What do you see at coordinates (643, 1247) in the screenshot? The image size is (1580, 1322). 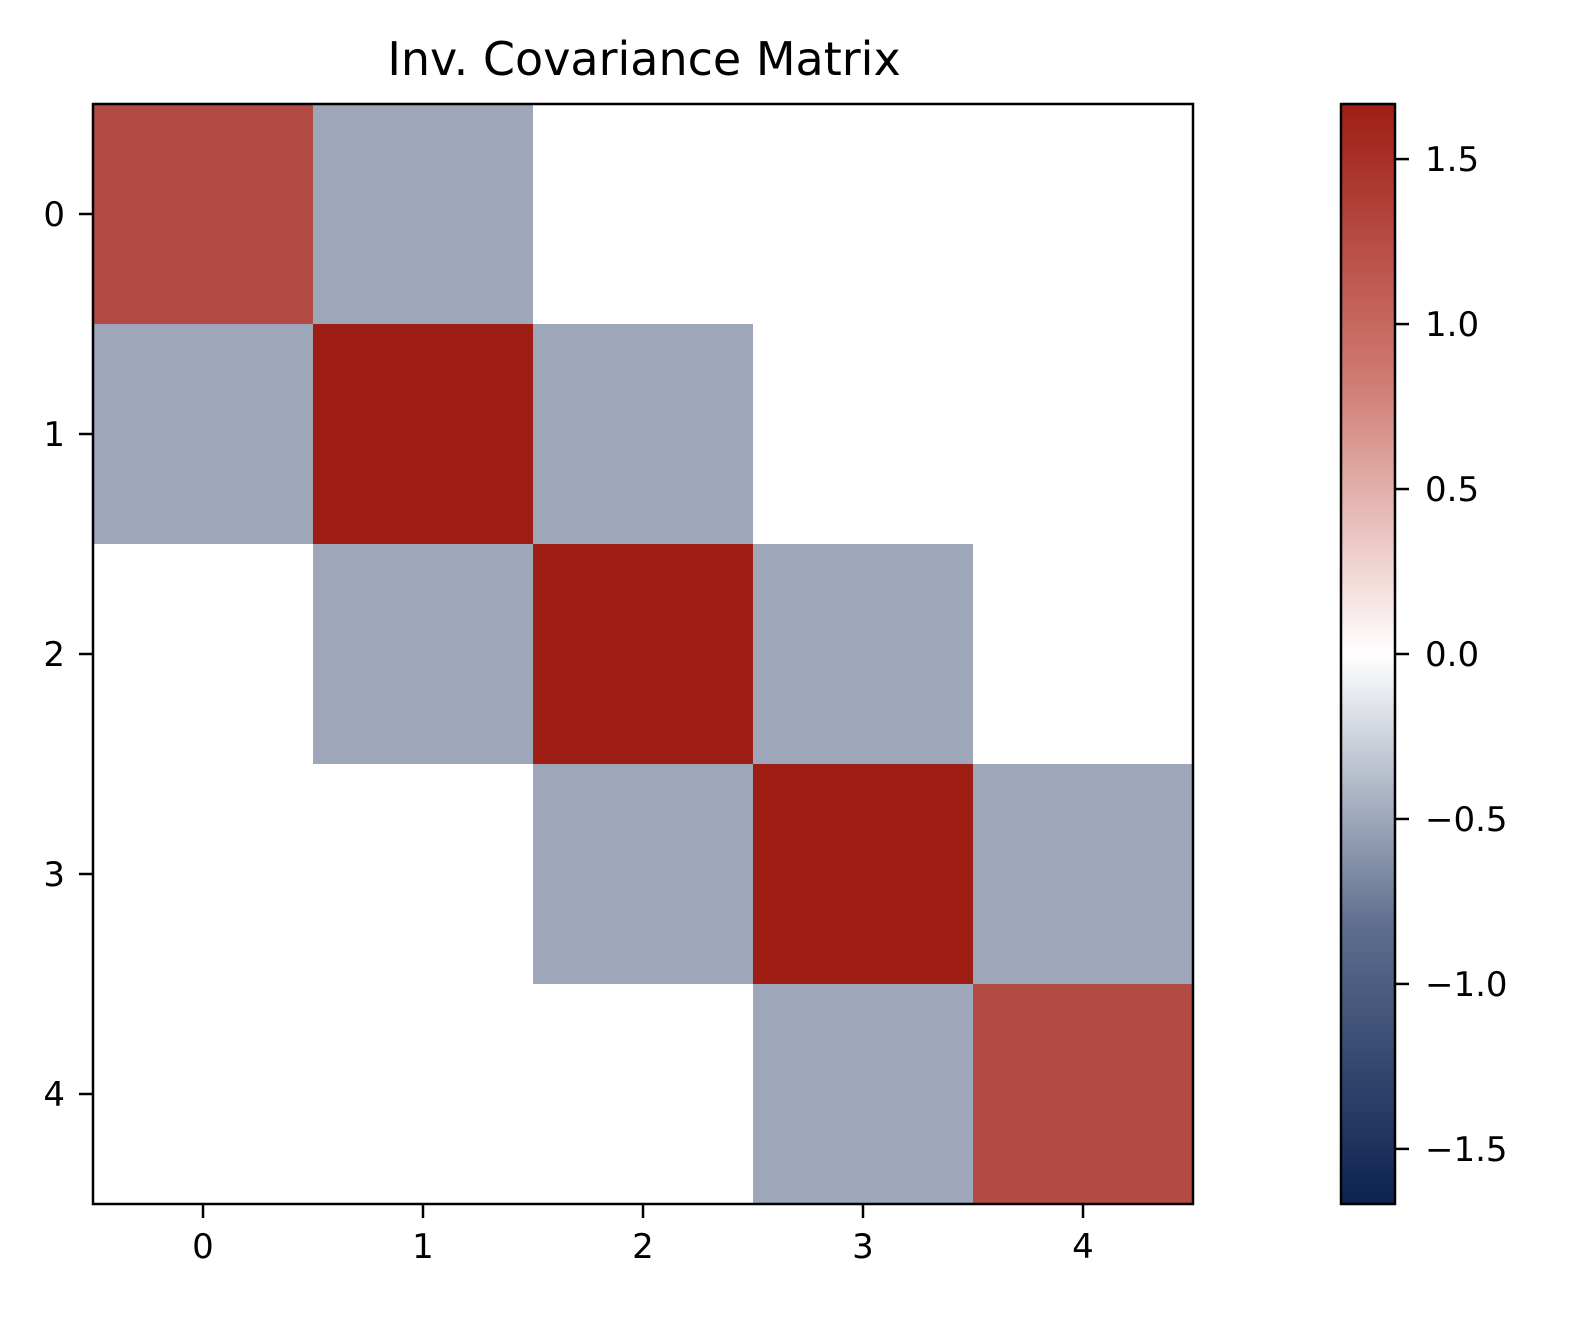 I see `x-tick-label: 2` at bounding box center [643, 1247].